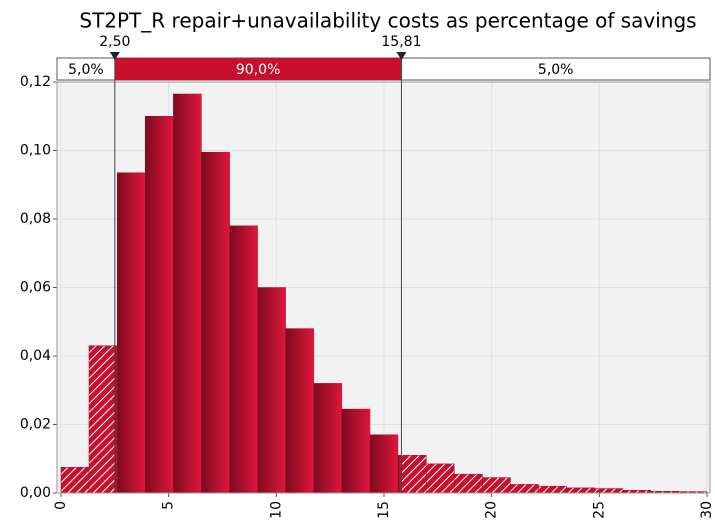 The image size is (715, 522). I want to click on y-tick-label: 0,12, so click(35, 82).